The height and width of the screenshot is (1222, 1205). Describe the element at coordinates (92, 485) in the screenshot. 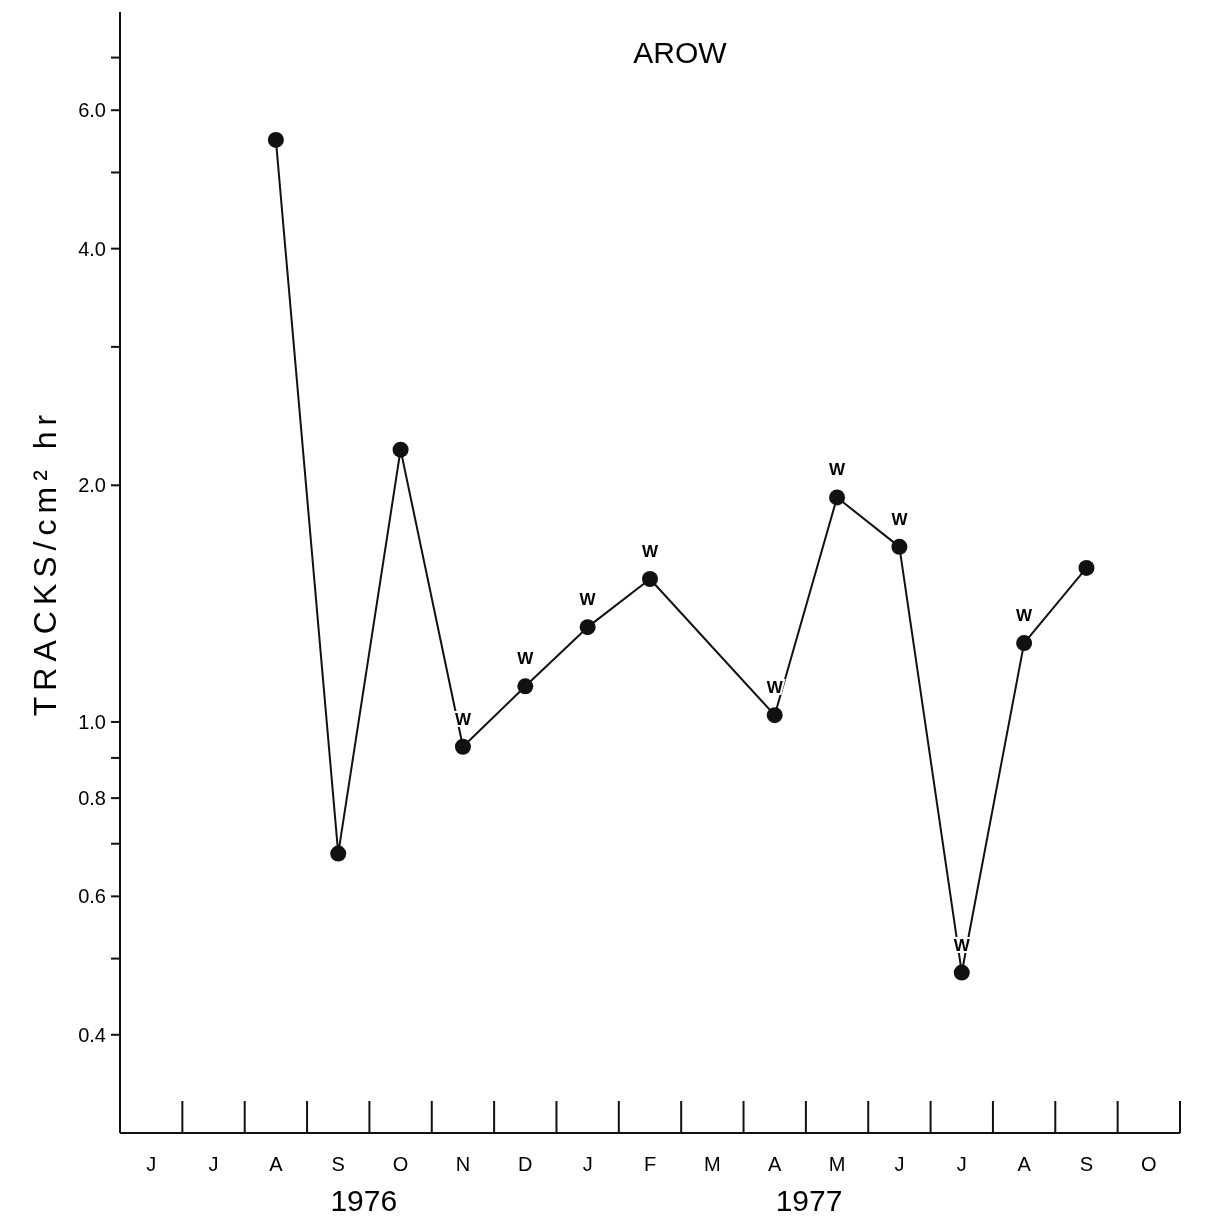

I see `y-tick-label: 2.0` at that location.